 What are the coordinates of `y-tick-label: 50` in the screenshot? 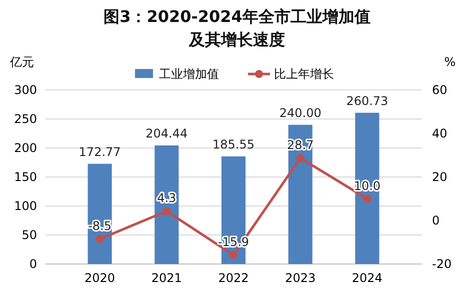 It's located at (29, 235).